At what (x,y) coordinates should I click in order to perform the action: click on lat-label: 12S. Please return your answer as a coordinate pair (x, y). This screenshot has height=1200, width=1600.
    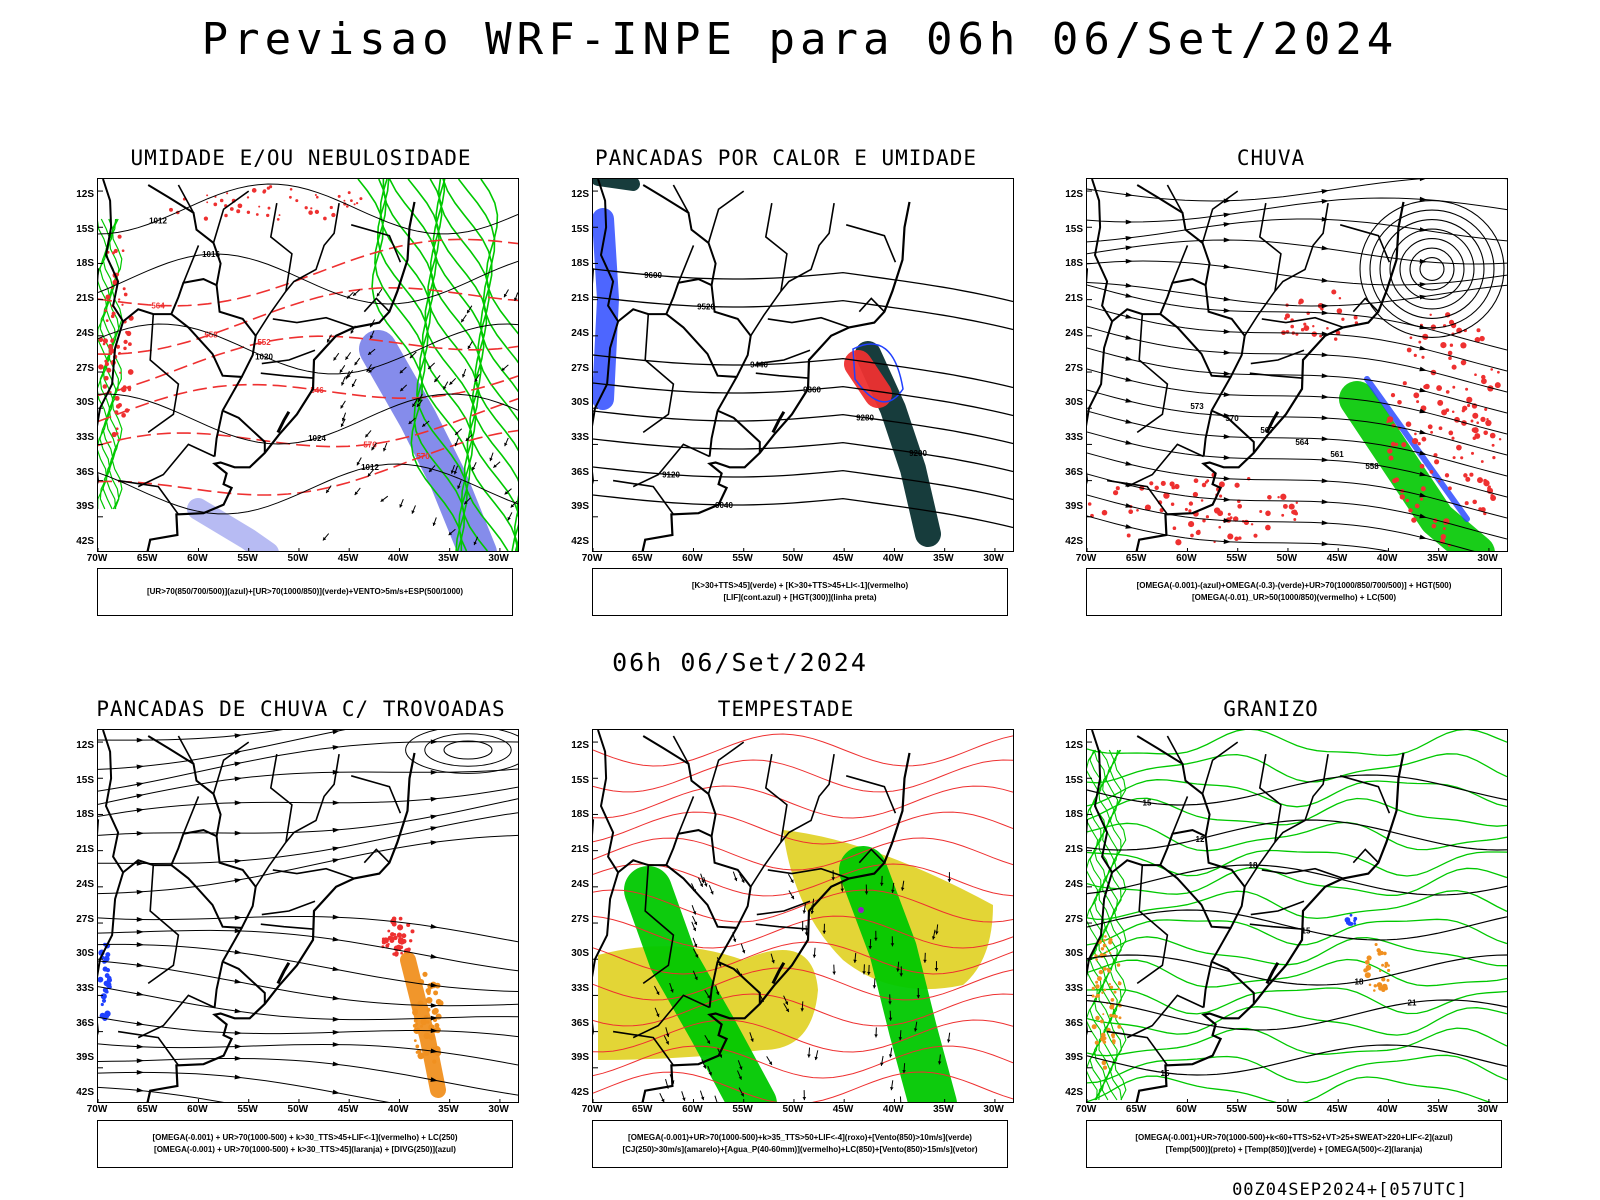
    Looking at the image, I should click on (1074, 194).